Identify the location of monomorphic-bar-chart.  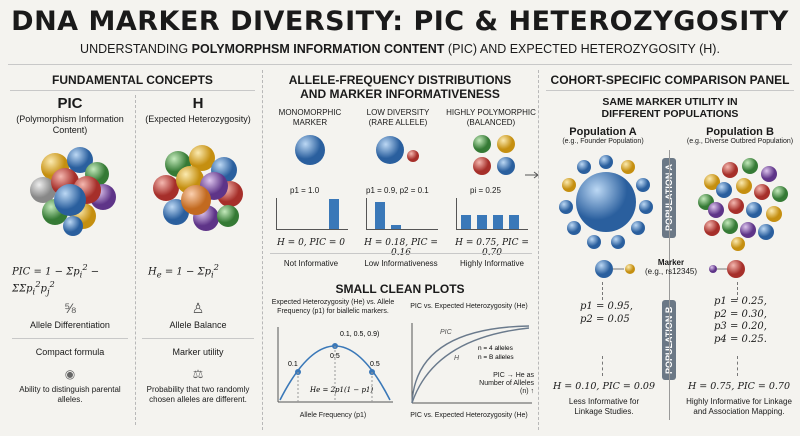
(312, 214).